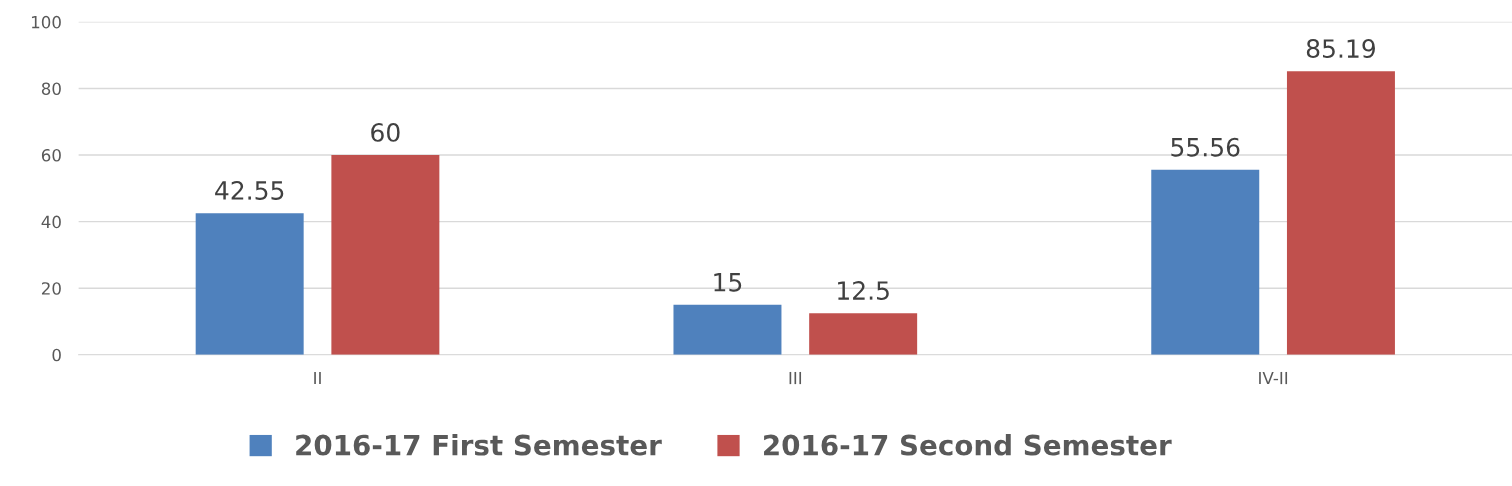  What do you see at coordinates (479, 445) in the screenshot?
I see `legend-label: 2016-17 First Semester` at bounding box center [479, 445].